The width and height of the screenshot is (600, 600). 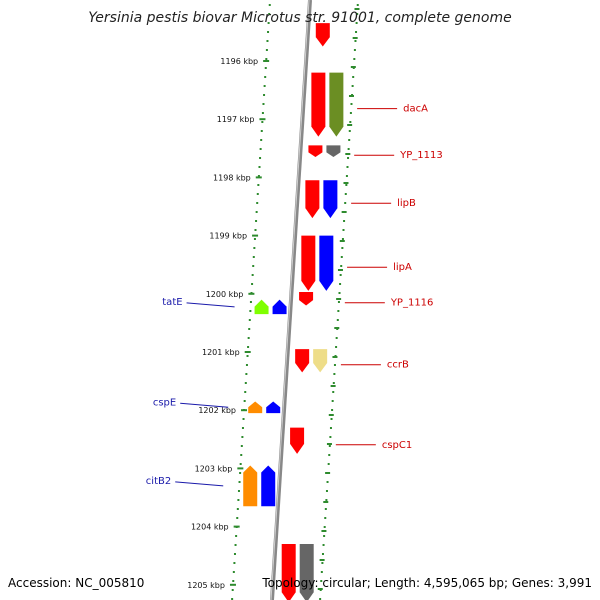 What do you see at coordinates (232, 177) in the screenshot?
I see `scale-tick-label: 1198 kbp` at bounding box center [232, 177].